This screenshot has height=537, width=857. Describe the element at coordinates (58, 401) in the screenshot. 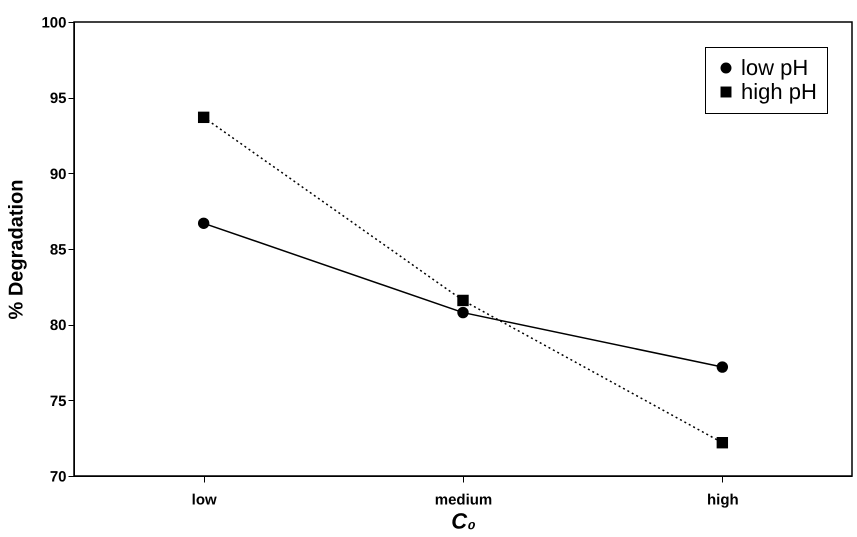

I see `y-tick-label: 75` at that location.